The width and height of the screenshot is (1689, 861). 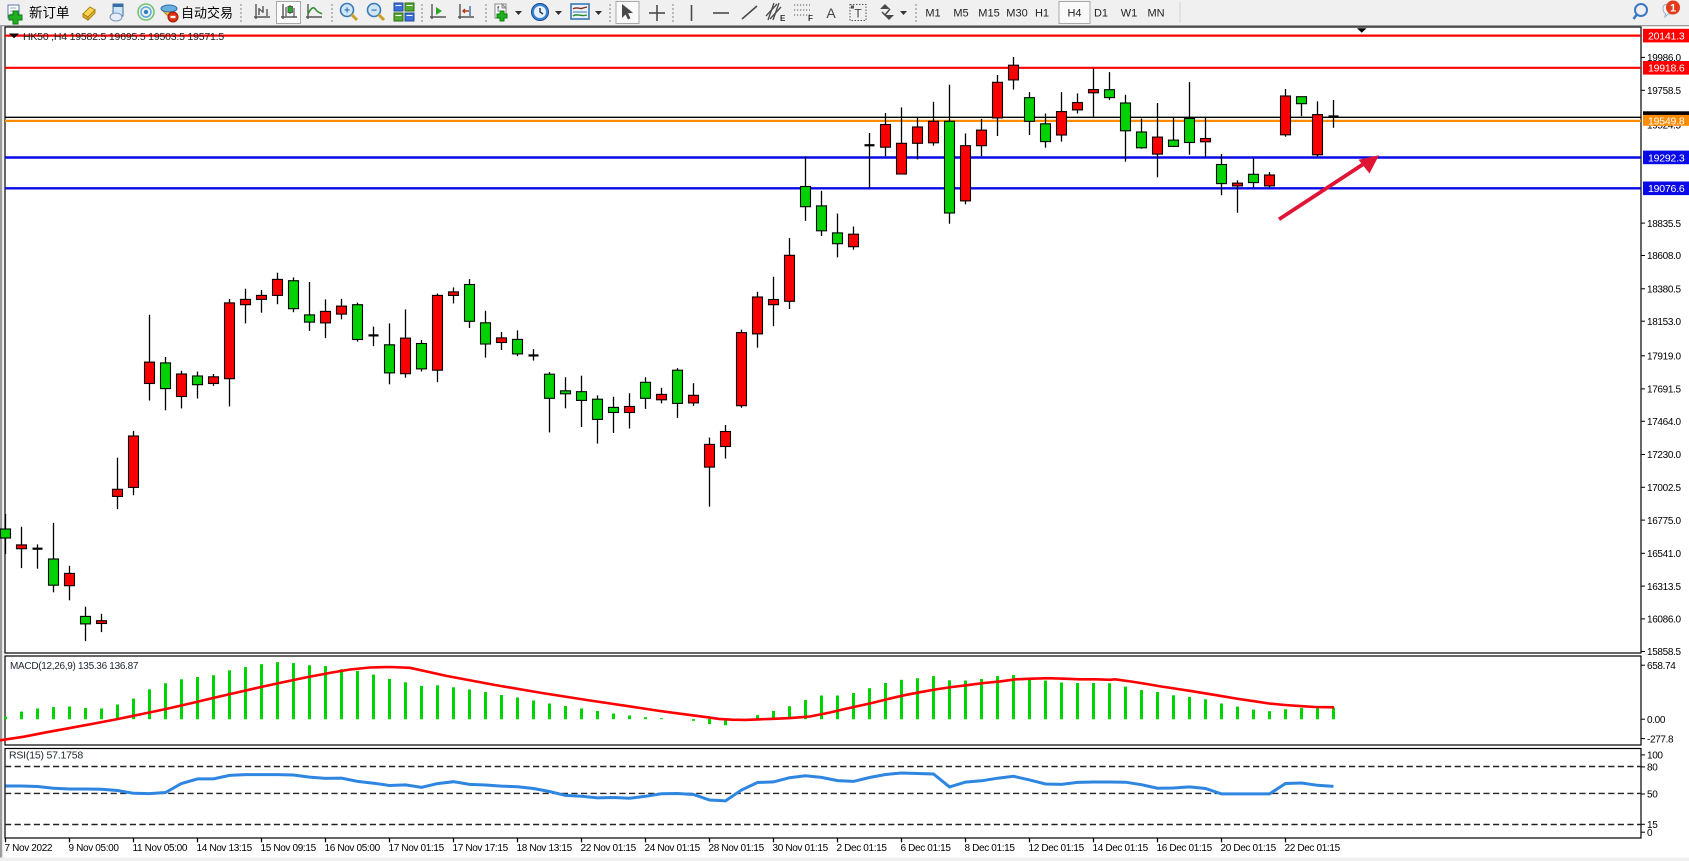 I want to click on svg-text: 16775.0, so click(x=1664, y=521).